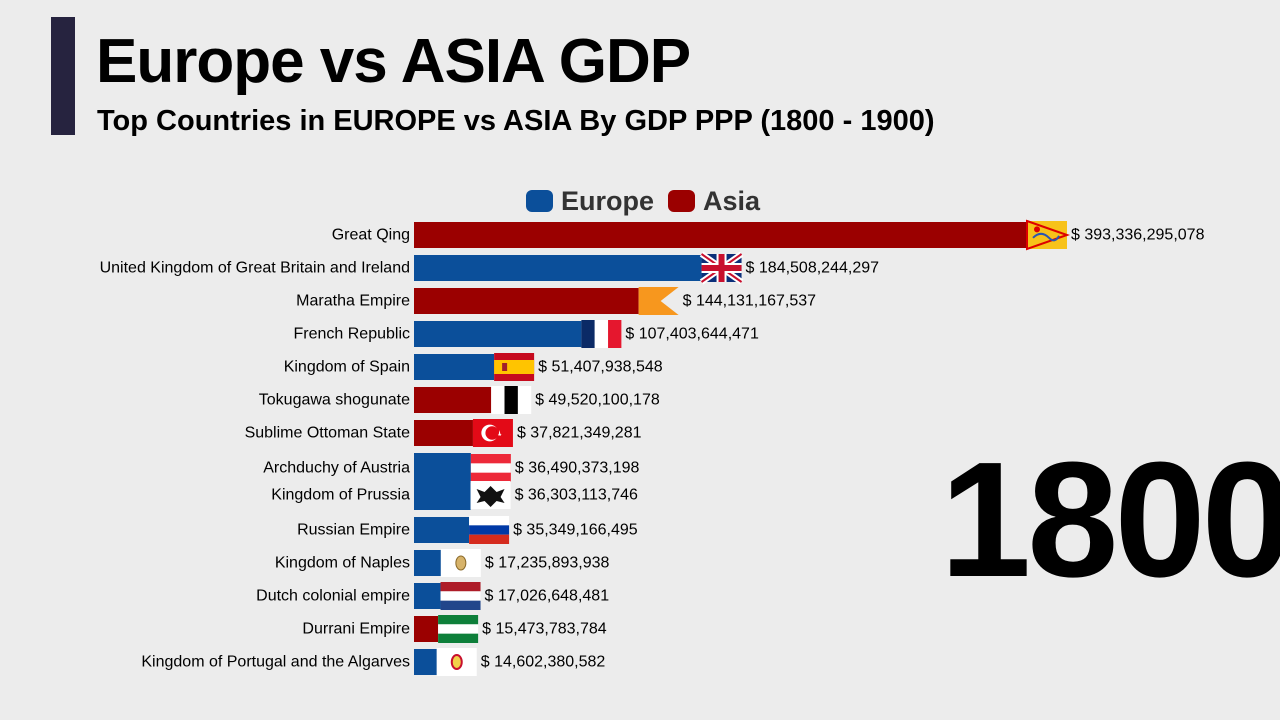 The width and height of the screenshot is (1280, 720). Describe the element at coordinates (601, 334) in the screenshot. I see `flag-icon-france` at that location.